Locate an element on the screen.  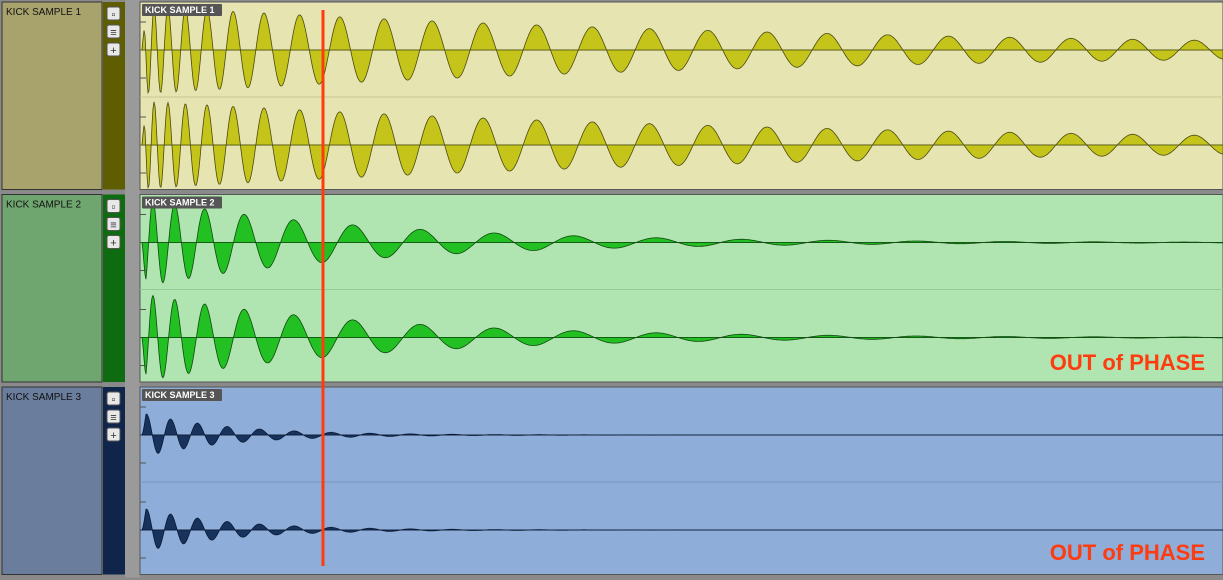
clip-label: KICK SAMPLE 1 is located at coordinates (180, 10).